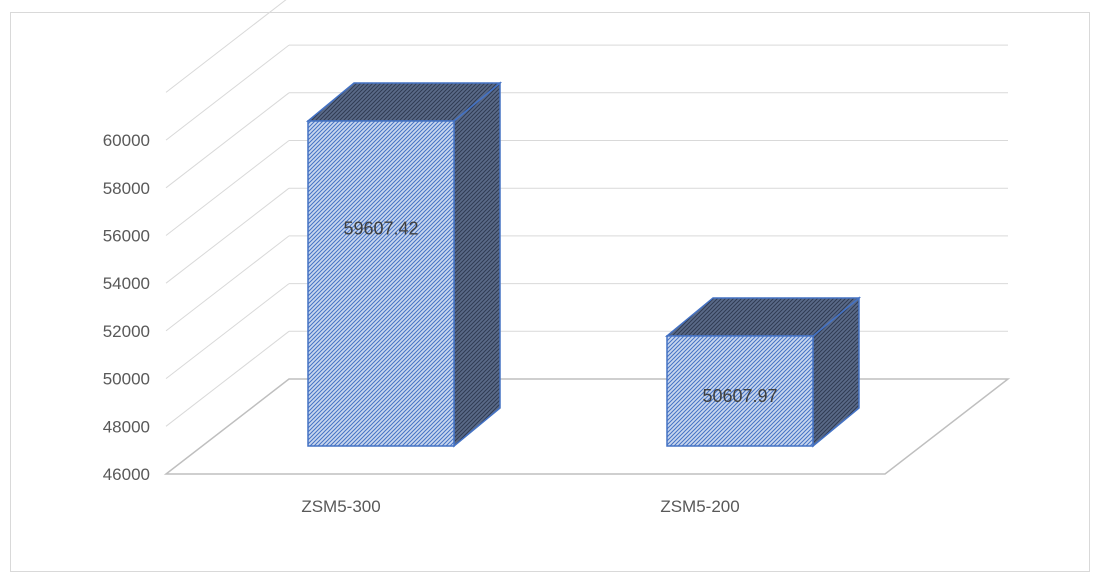 Image resolution: width=1101 pixels, height=579 pixels. I want to click on y-tick-label: 54000, so click(126, 283).